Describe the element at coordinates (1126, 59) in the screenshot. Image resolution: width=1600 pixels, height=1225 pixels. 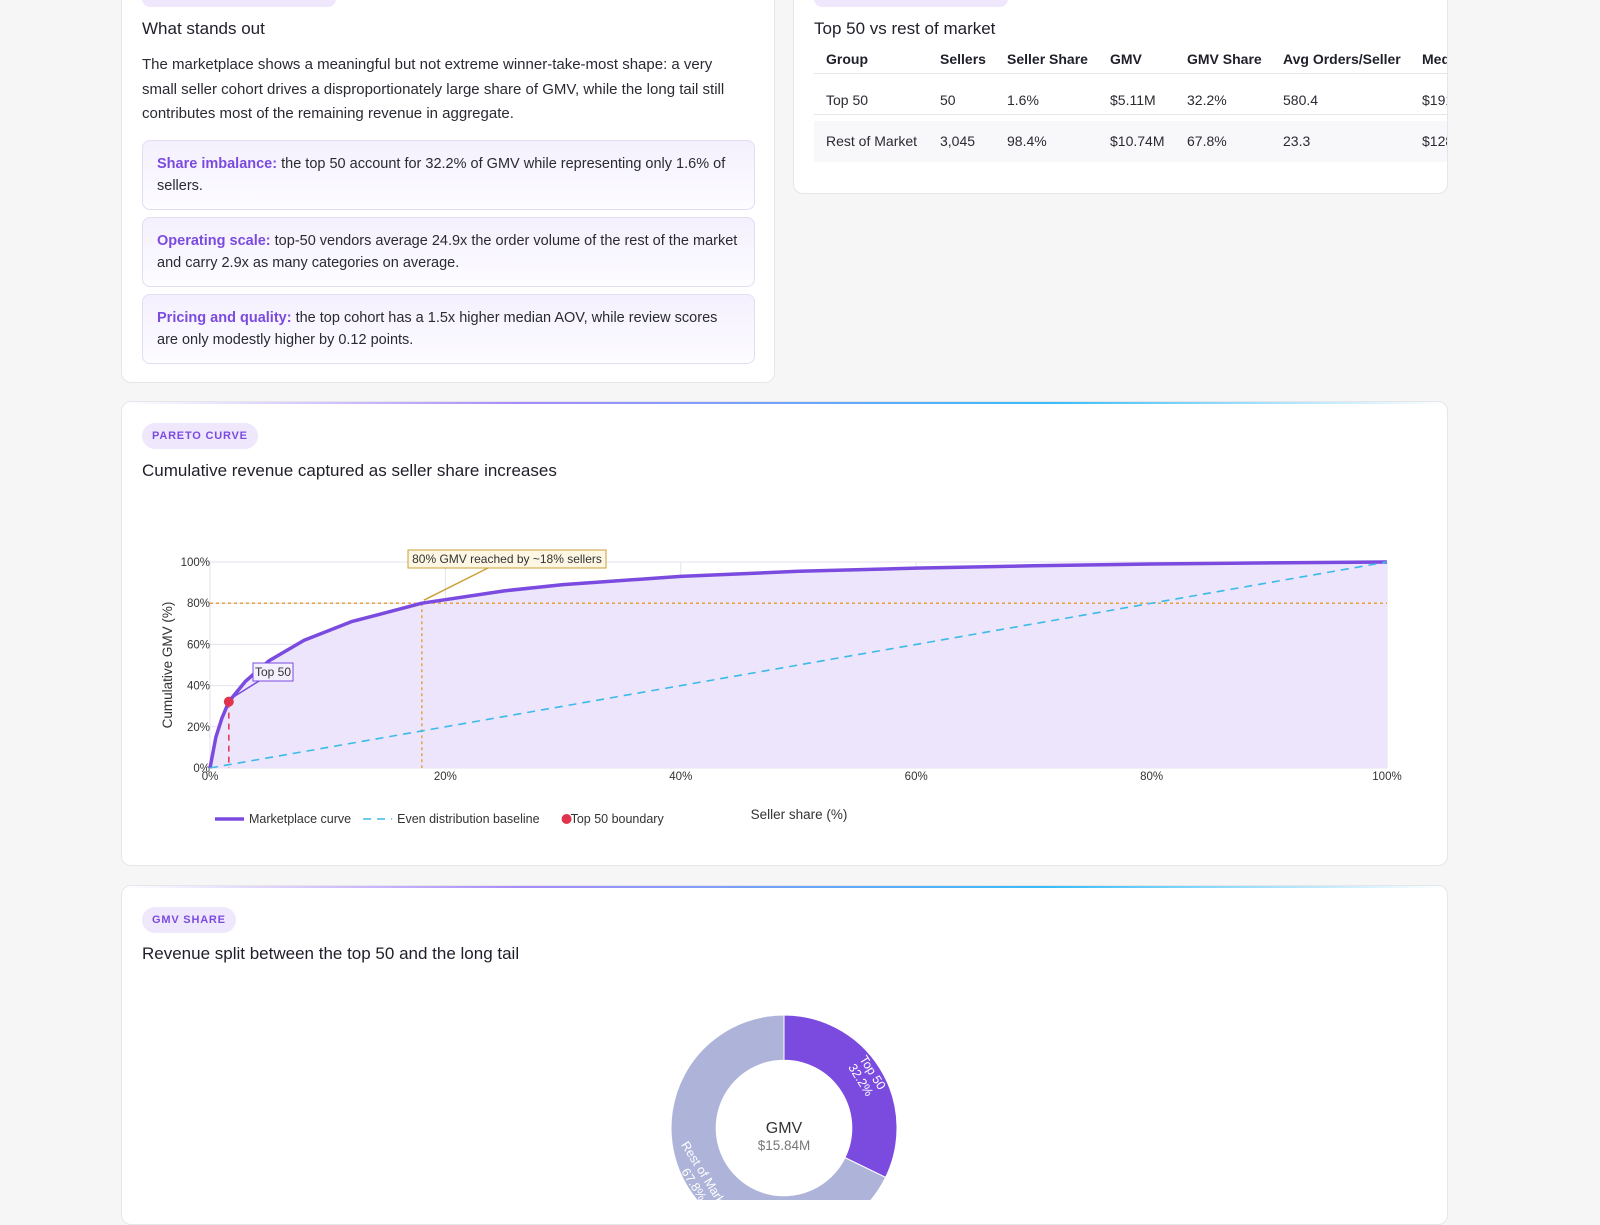
I see `column-header: GMV` at that location.